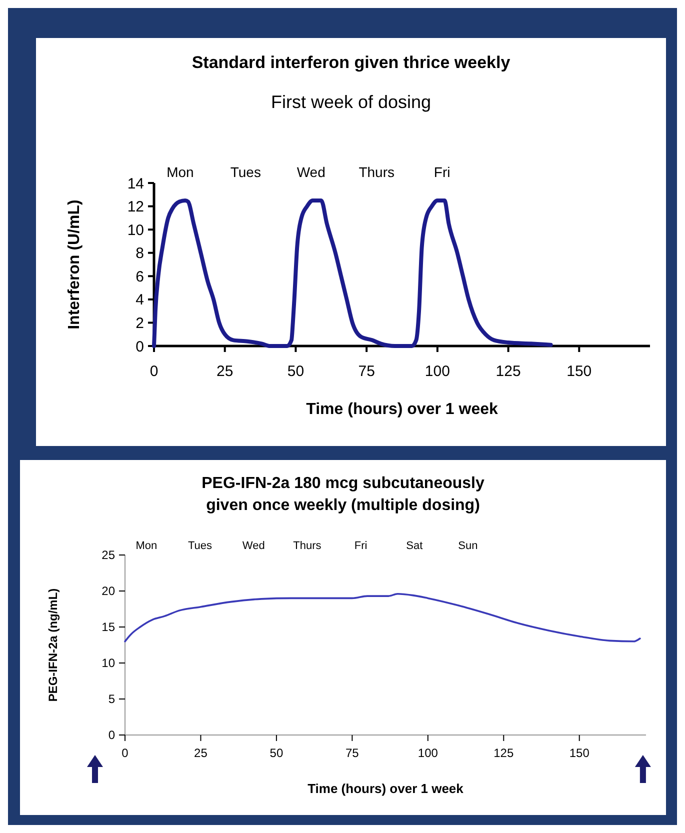 This screenshot has width=685, height=833. I want to click on chart-title: PEG-IFN-2a 180 mcg subcutaneously given once weekly (multiple dosing), so click(343, 494).